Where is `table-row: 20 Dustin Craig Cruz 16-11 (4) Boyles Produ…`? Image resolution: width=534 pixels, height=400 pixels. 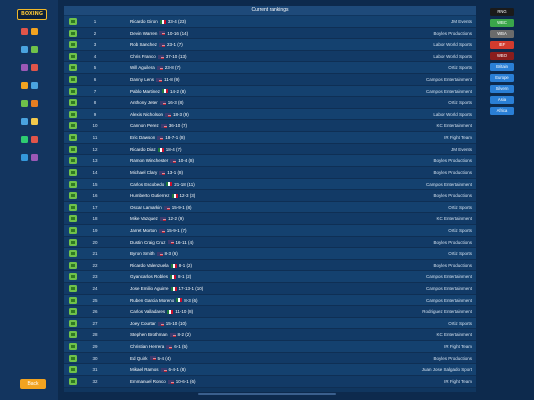
table-row: 20 Dustin Craig Cruz 16-11 (4) Boyles Produ… is located at coordinates (270, 242).